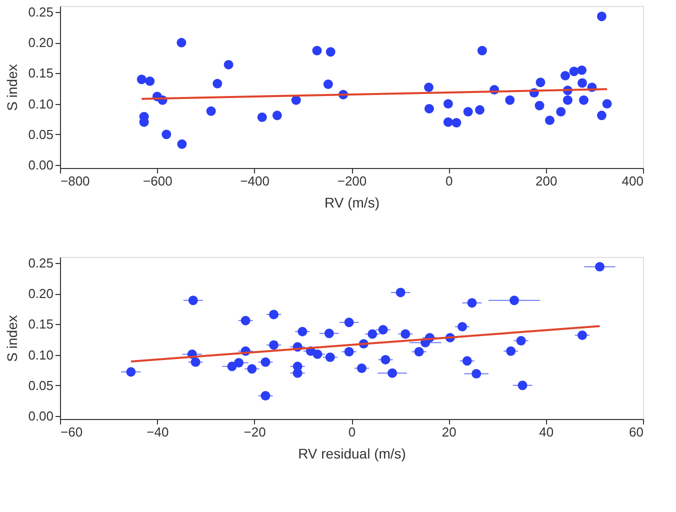 Image resolution: width=676 pixels, height=512 pixels. I want to click on x-tick-label: 40, so click(546, 432).